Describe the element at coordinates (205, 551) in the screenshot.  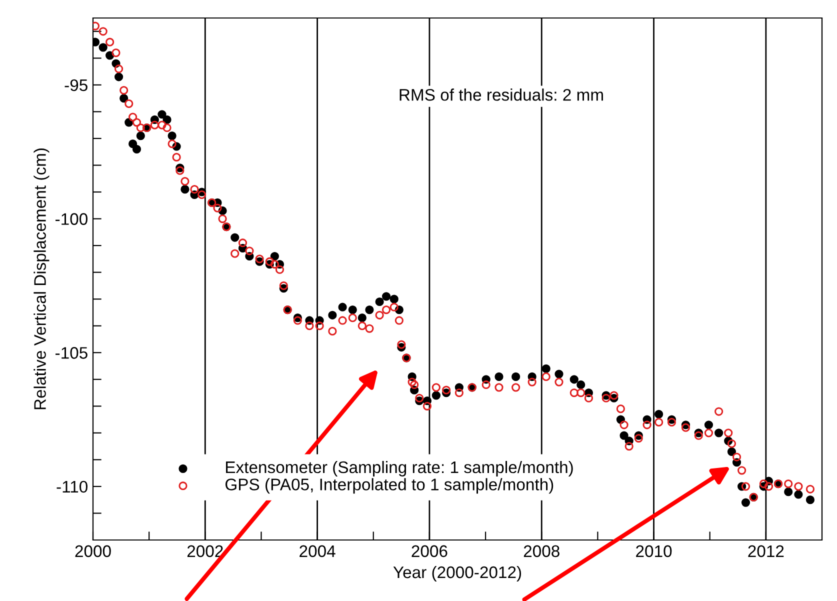
I see `x-tick-label: 2002` at that location.